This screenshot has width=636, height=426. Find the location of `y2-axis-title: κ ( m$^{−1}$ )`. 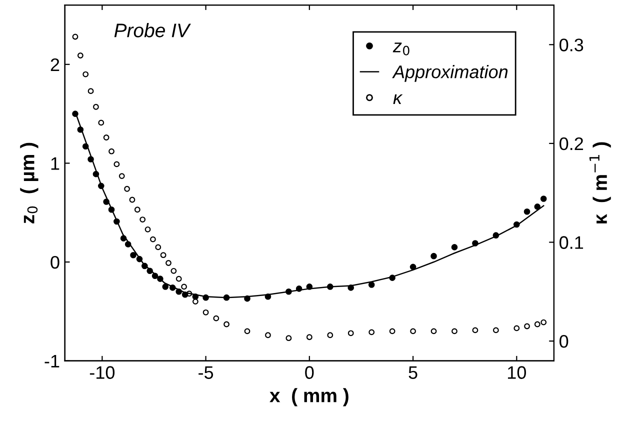

y2-axis-title: κ ( m$^{−1}$ ) is located at coordinates (600, 183).